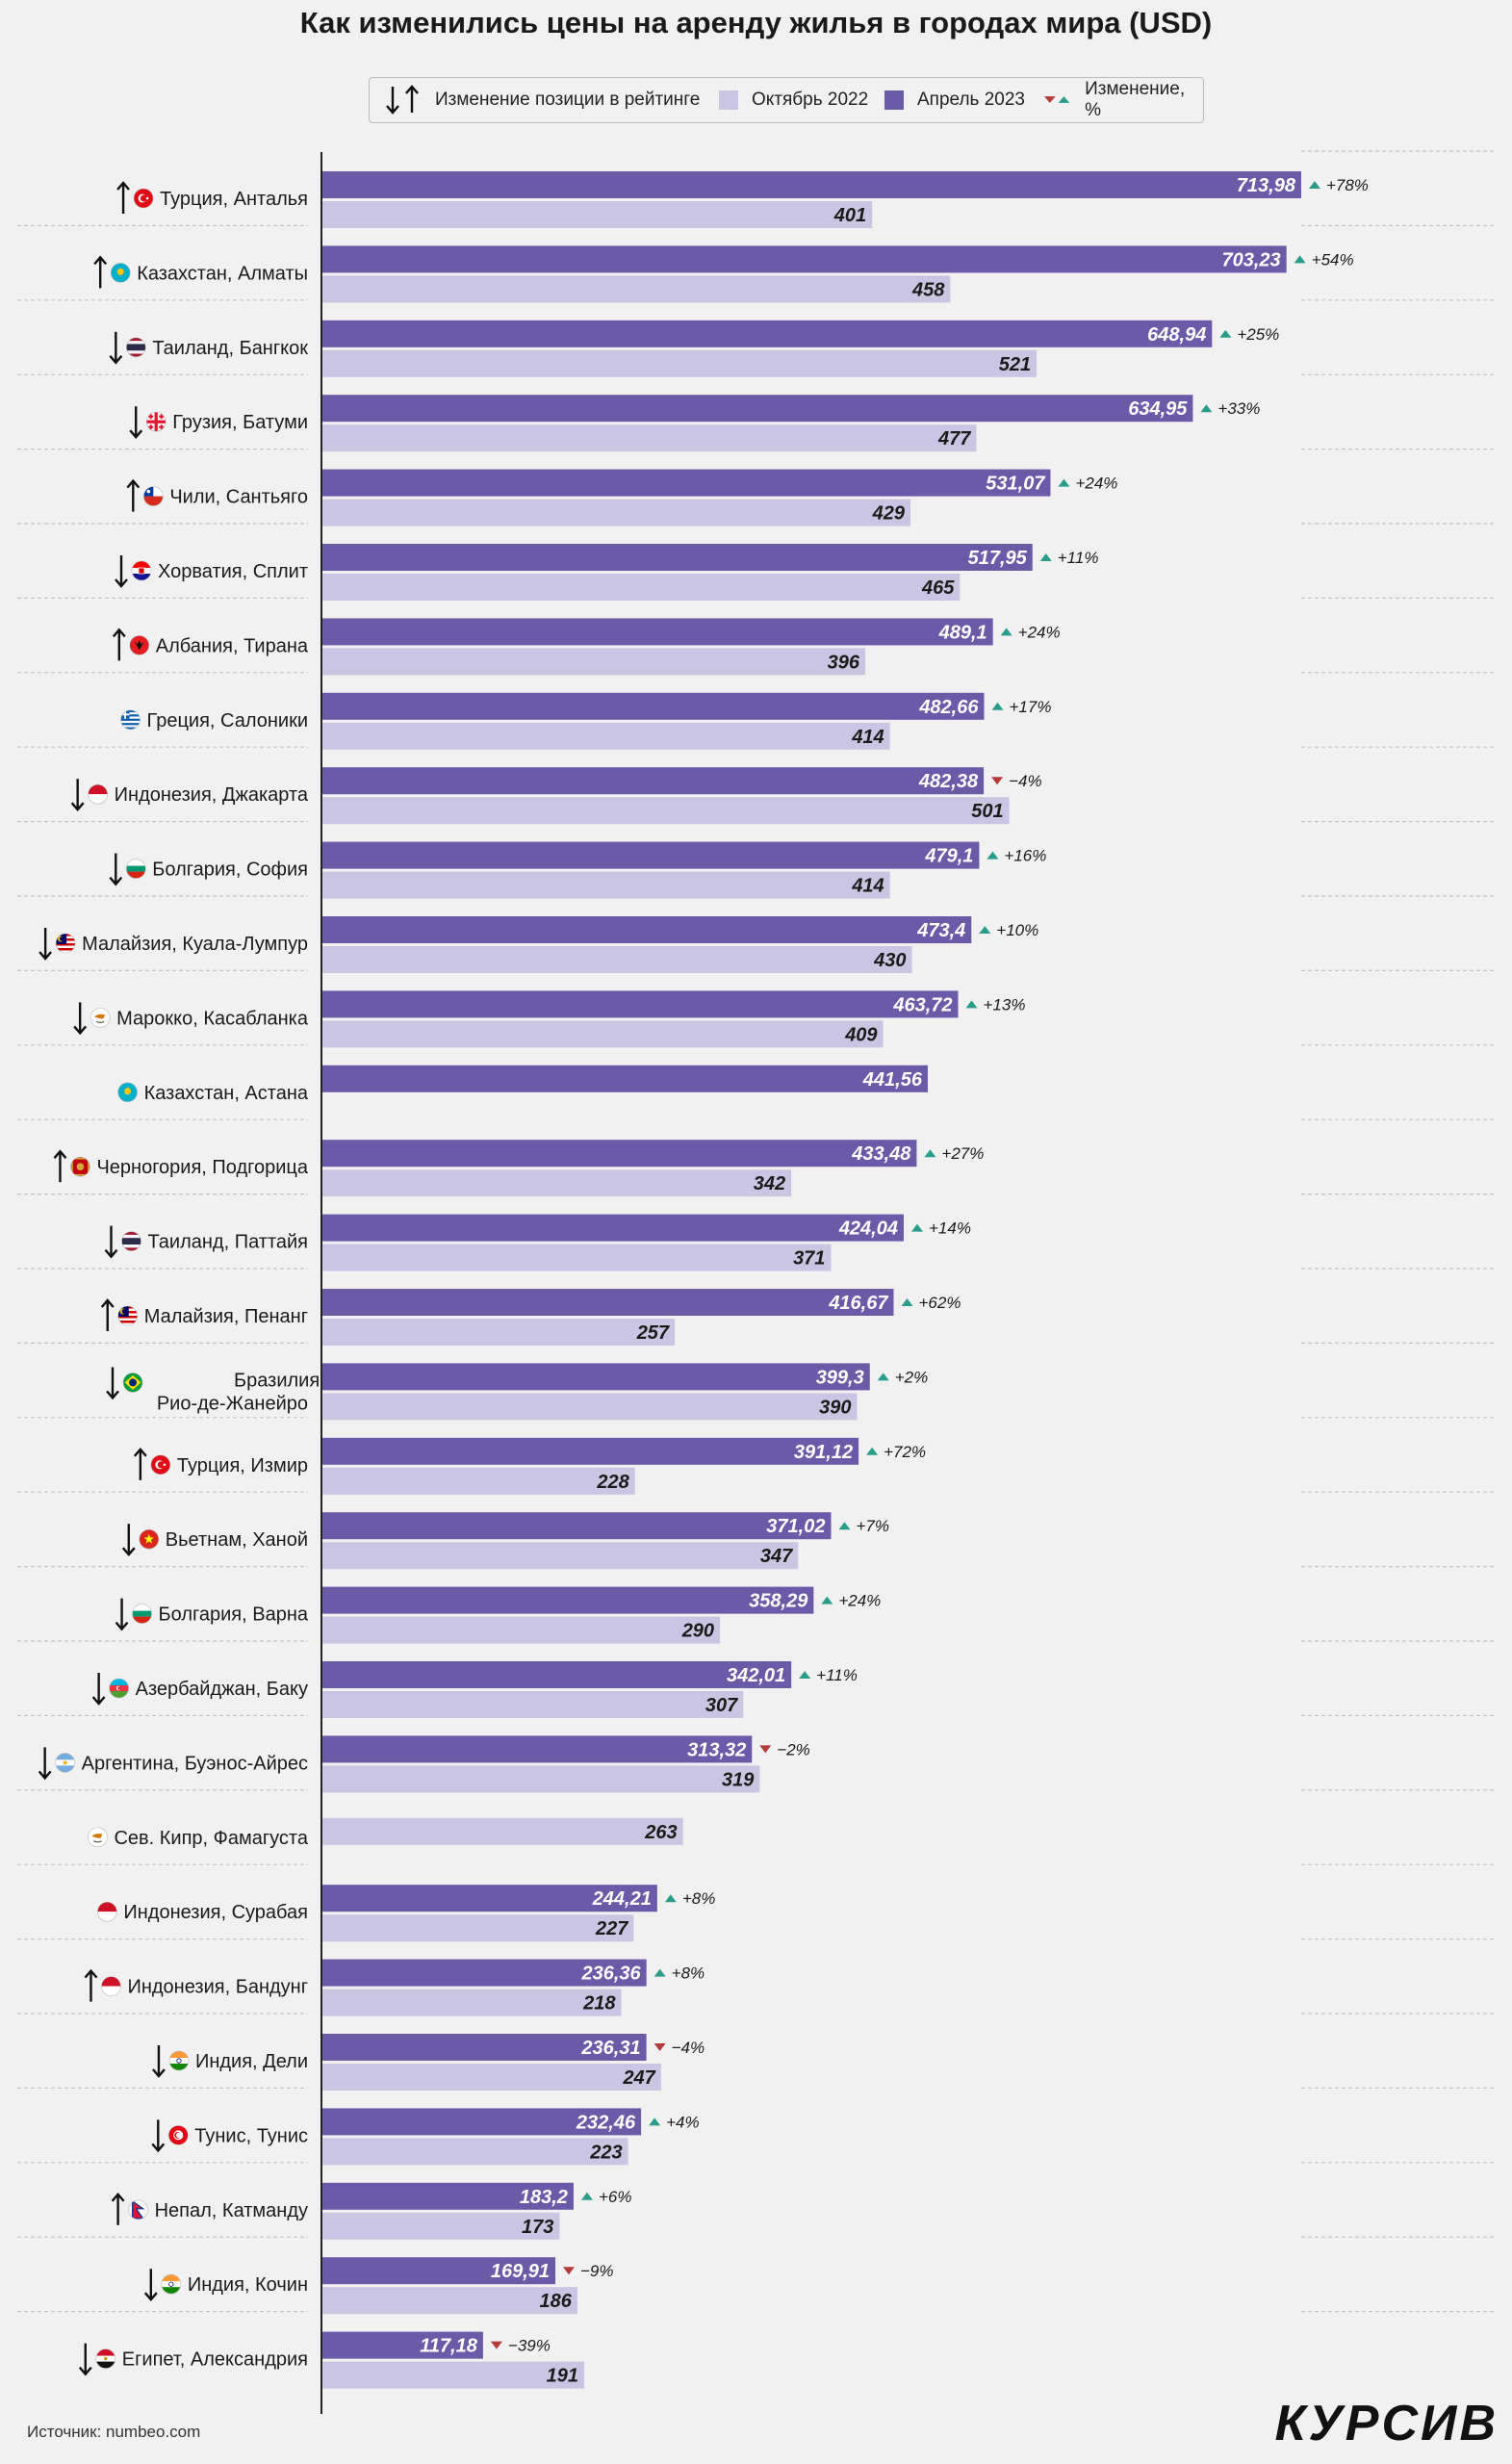  I want to click on change-percent-label: +33%, so click(1238, 408).